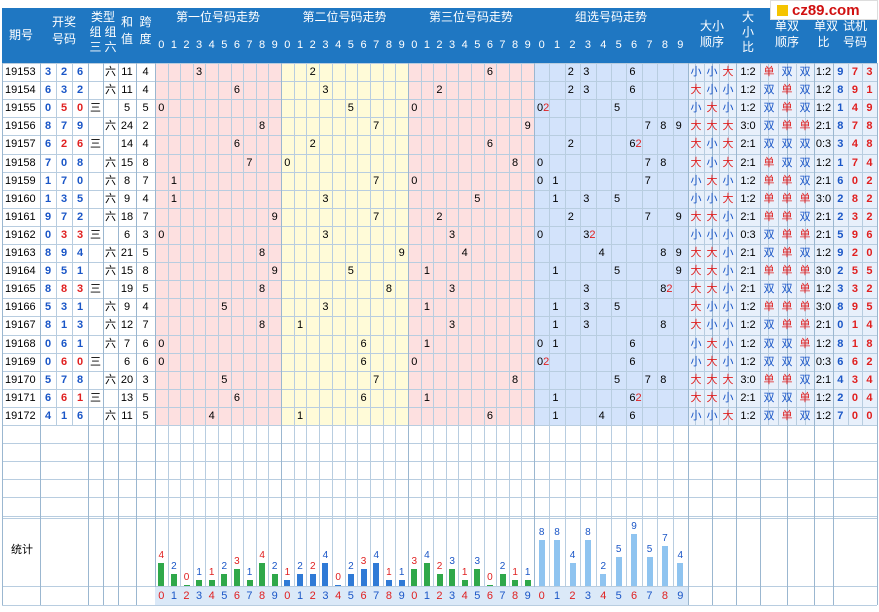 This screenshot has width=879, height=612. I want to click on row-trial-digit: 1, so click(869, 90).